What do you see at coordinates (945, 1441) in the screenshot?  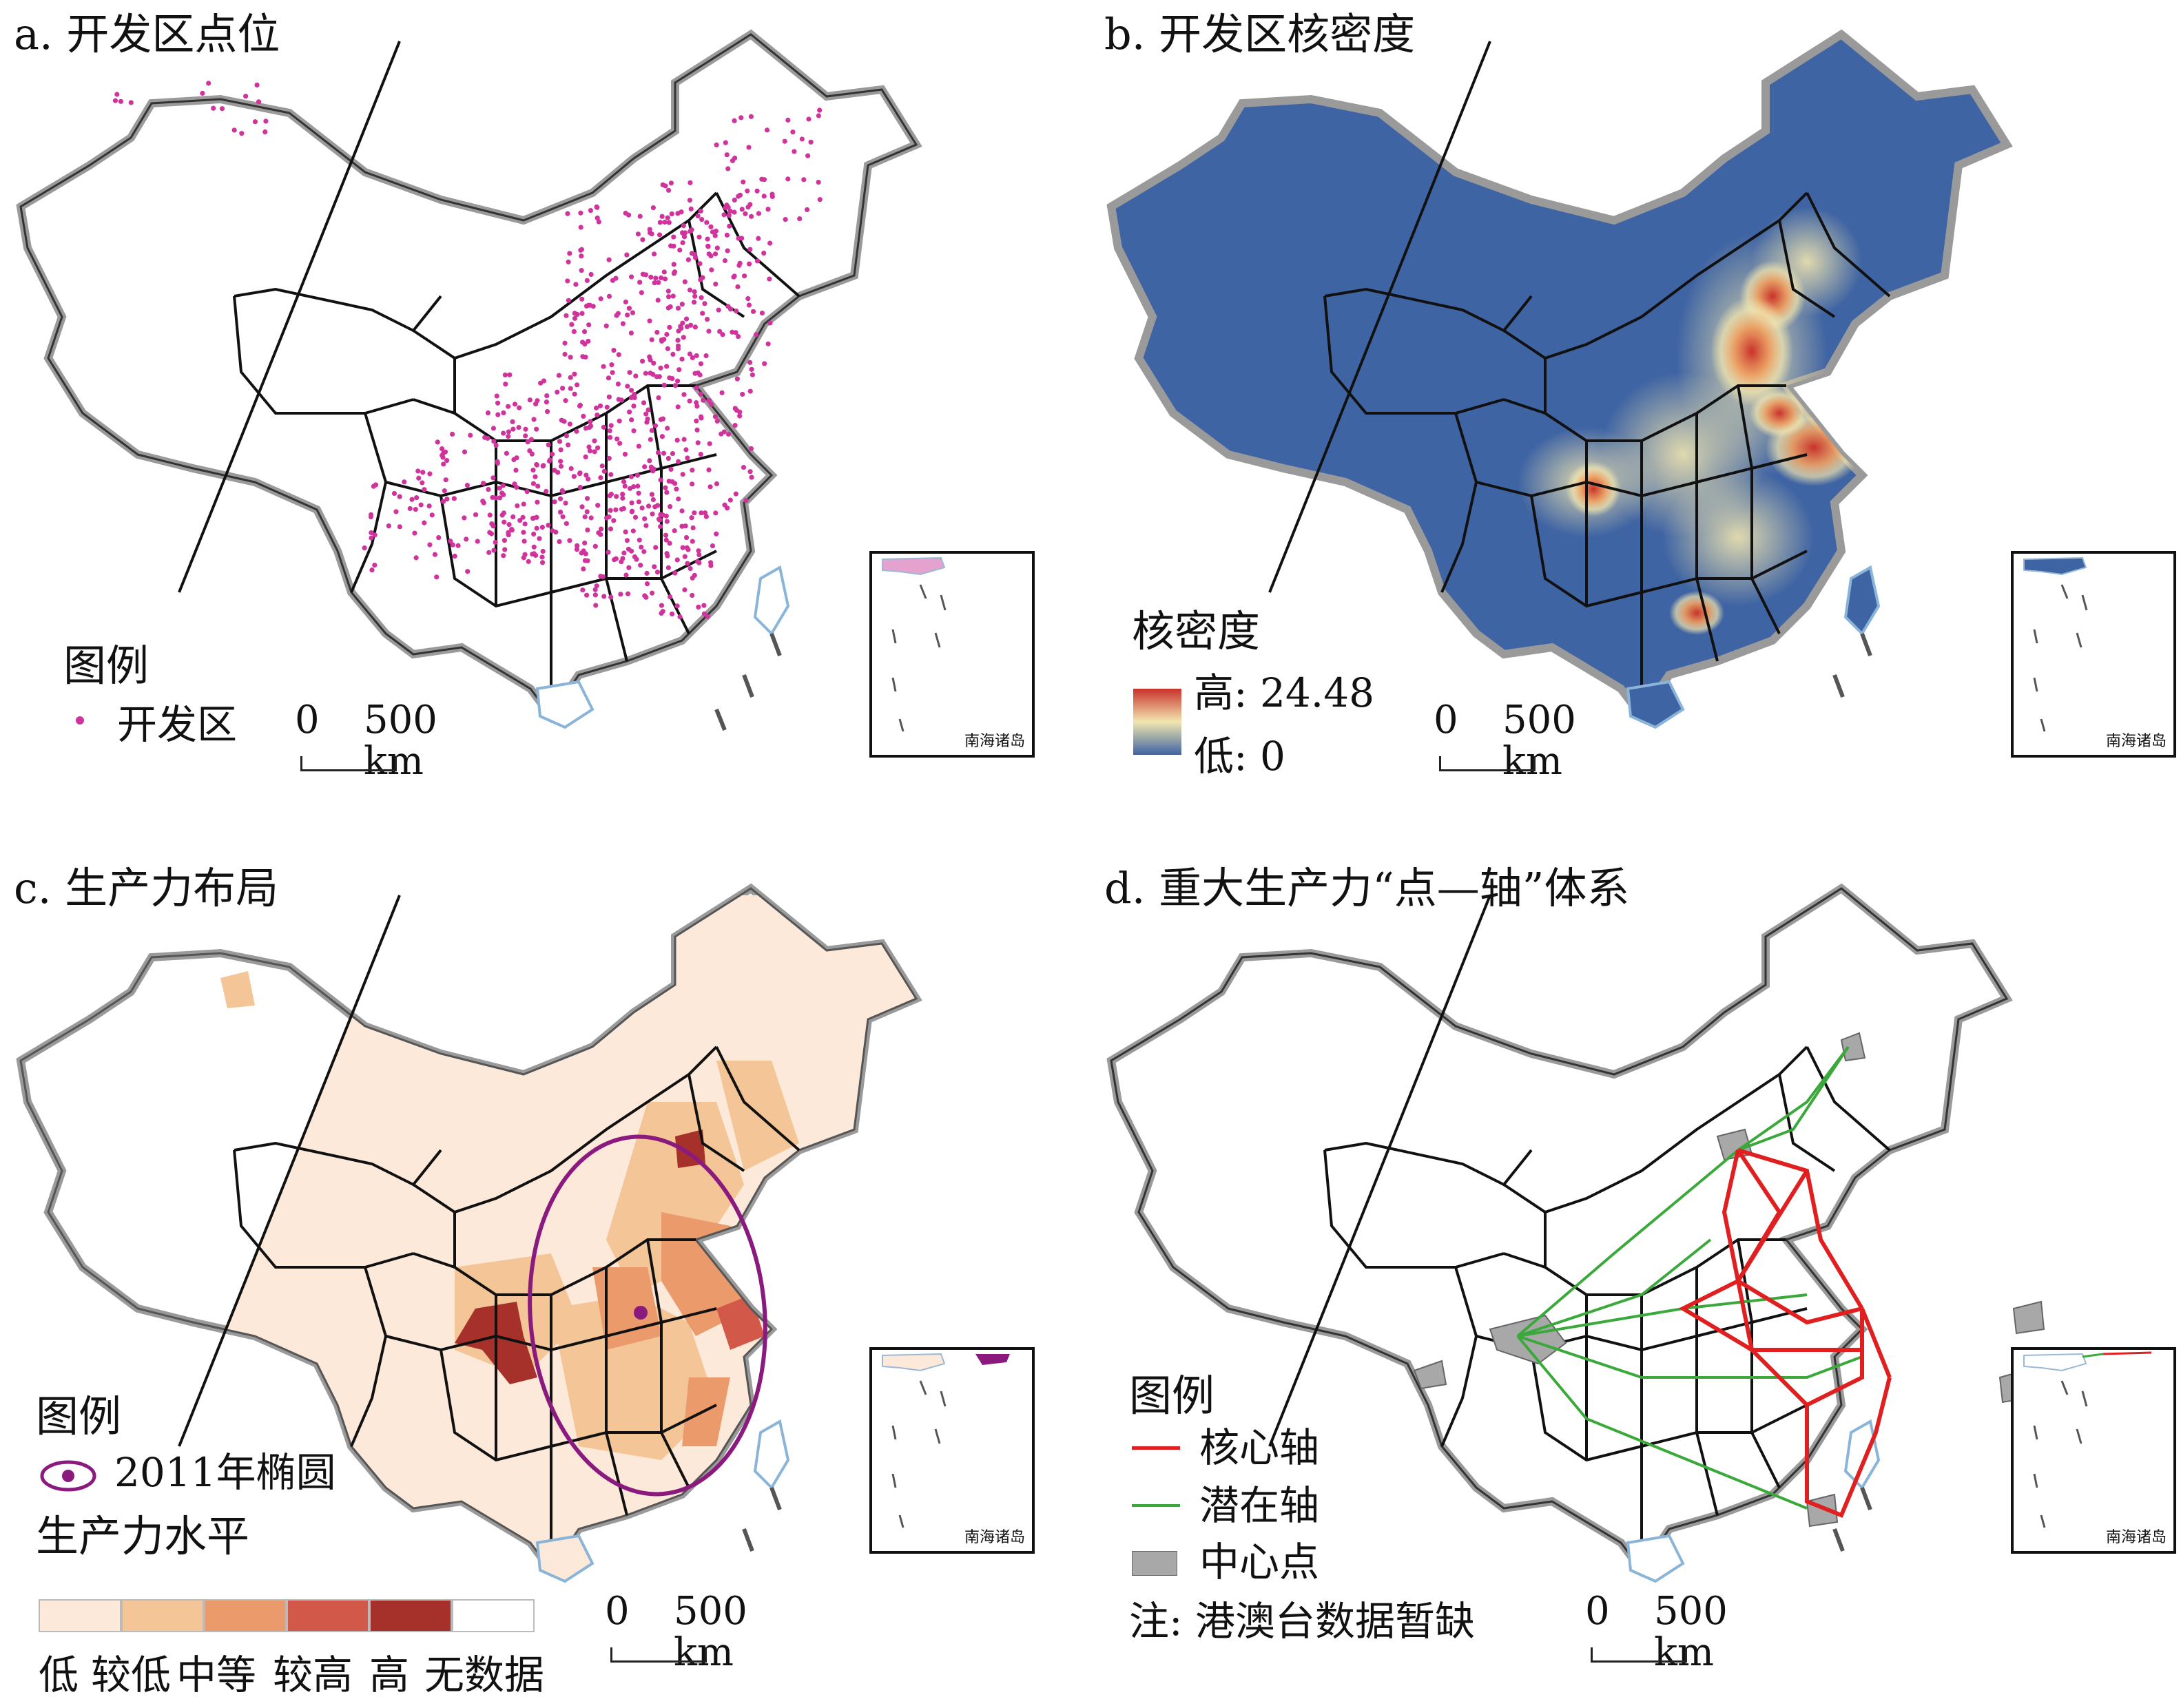 I see `inset-map` at bounding box center [945, 1441].